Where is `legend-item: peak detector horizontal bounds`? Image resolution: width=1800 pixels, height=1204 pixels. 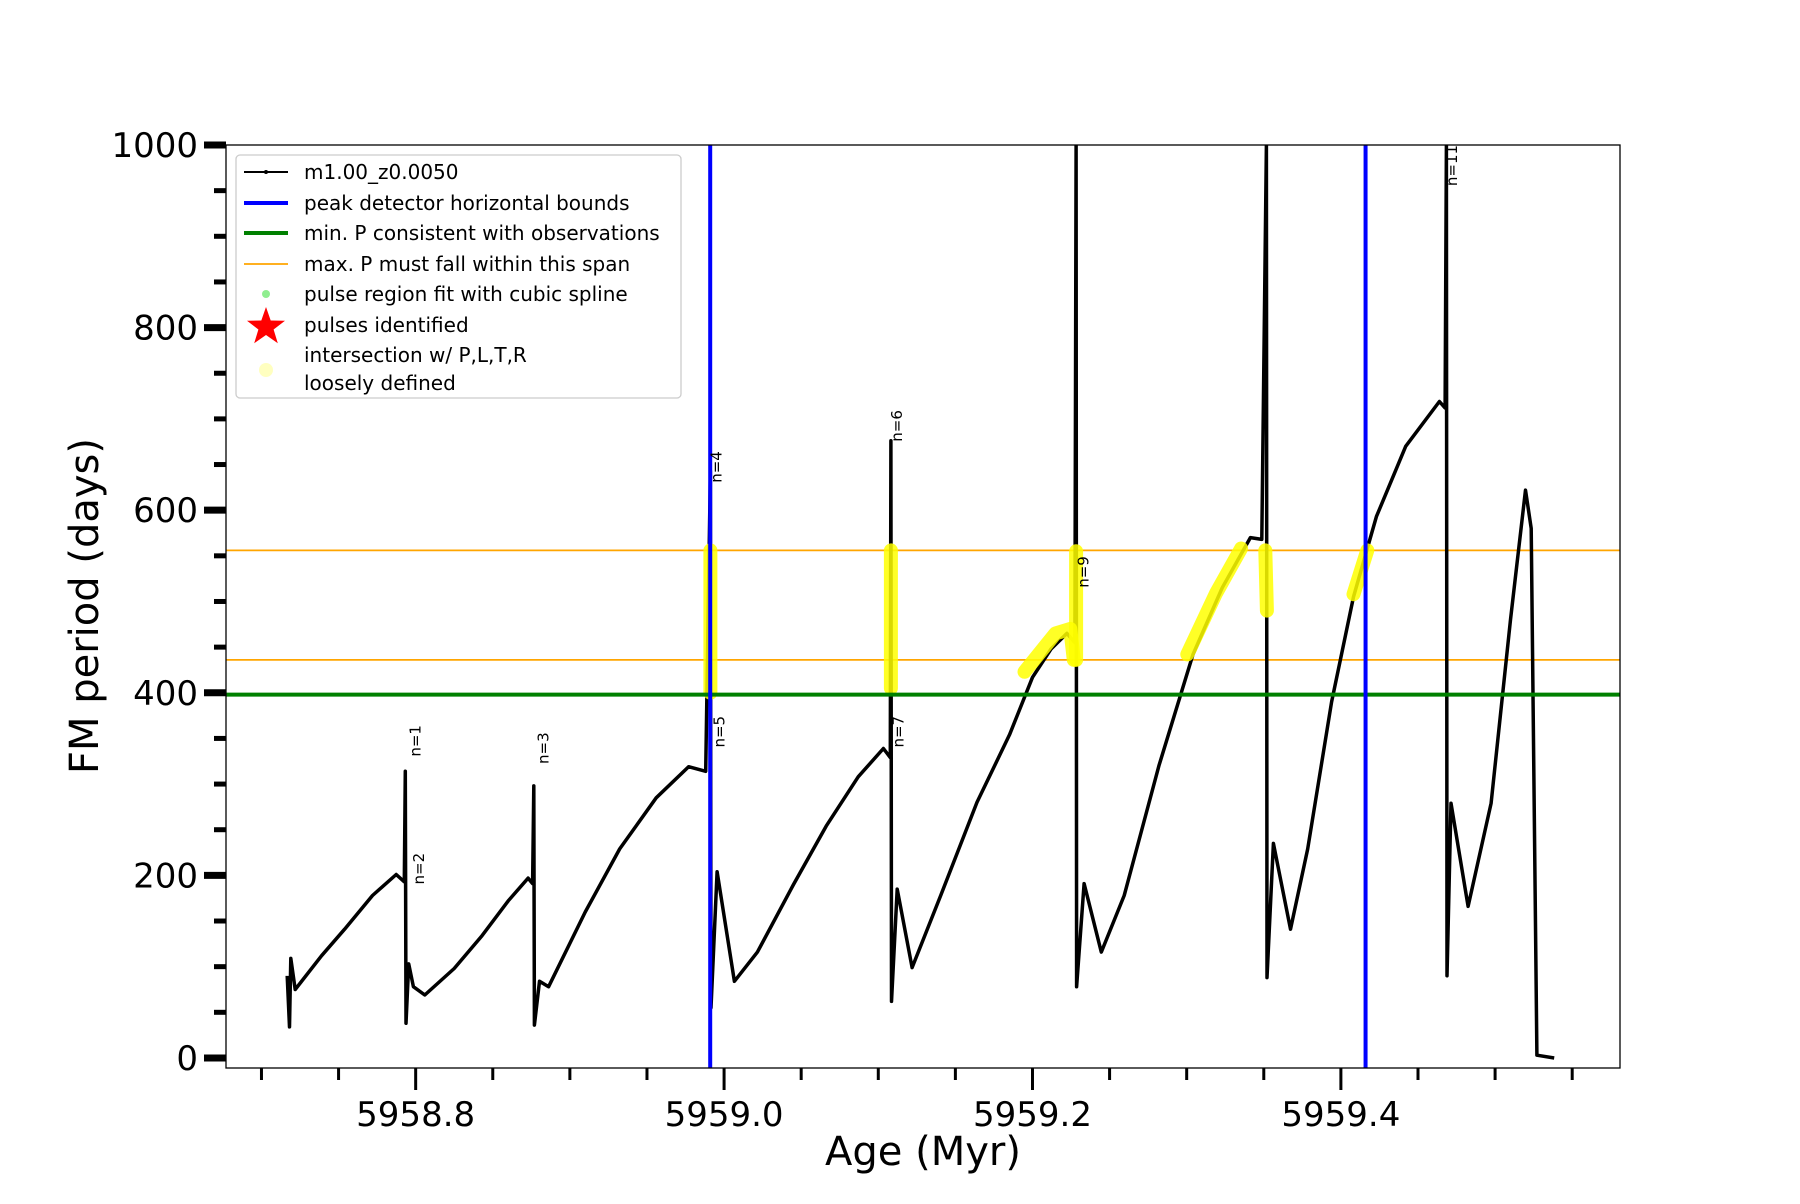
legend-item: peak detector horizontal bounds is located at coordinates (437, 203).